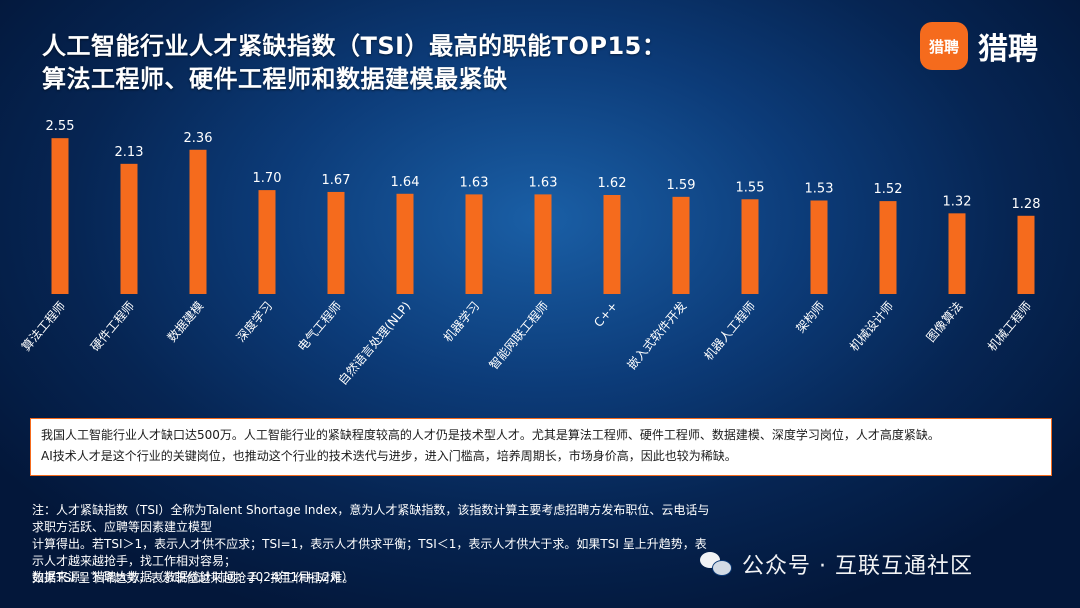 The width and height of the screenshot is (1080, 608). I want to click on category-label-5: 电气工程师, so click(319, 326).